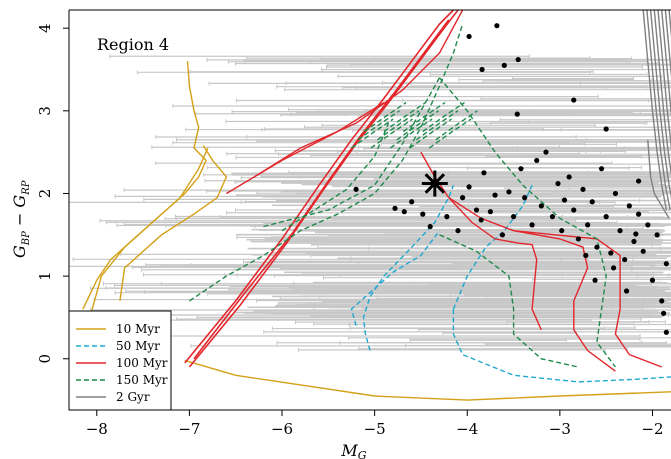 The width and height of the screenshot is (671, 459). What do you see at coordinates (189, 429) in the screenshot?
I see `x-tick-label: −7` at bounding box center [189, 429].